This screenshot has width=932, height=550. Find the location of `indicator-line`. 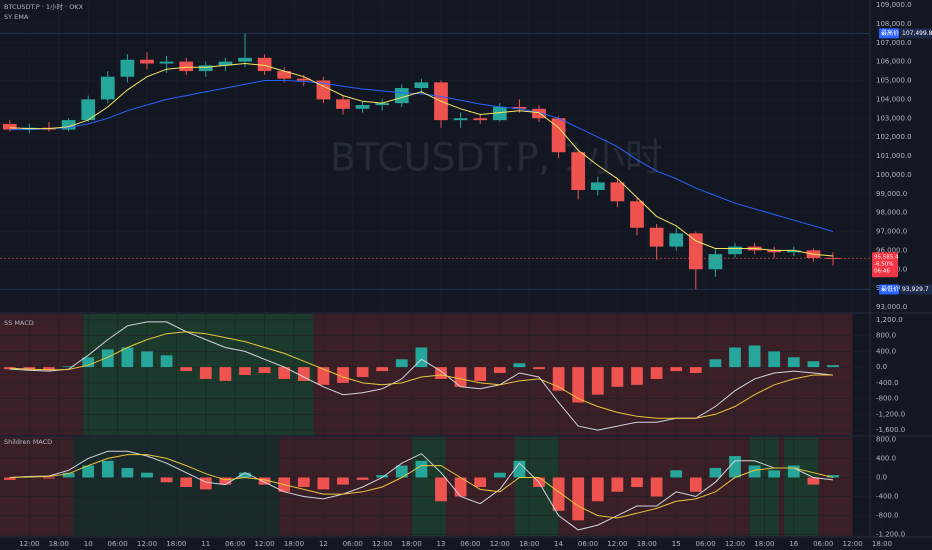

indicator-line is located at coordinates (421, 486).